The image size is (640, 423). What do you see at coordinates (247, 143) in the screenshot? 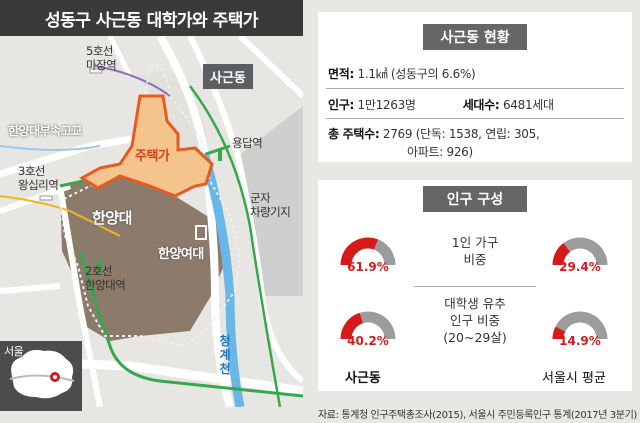
I see `map-label-yongdap: 용답역` at bounding box center [247, 143].